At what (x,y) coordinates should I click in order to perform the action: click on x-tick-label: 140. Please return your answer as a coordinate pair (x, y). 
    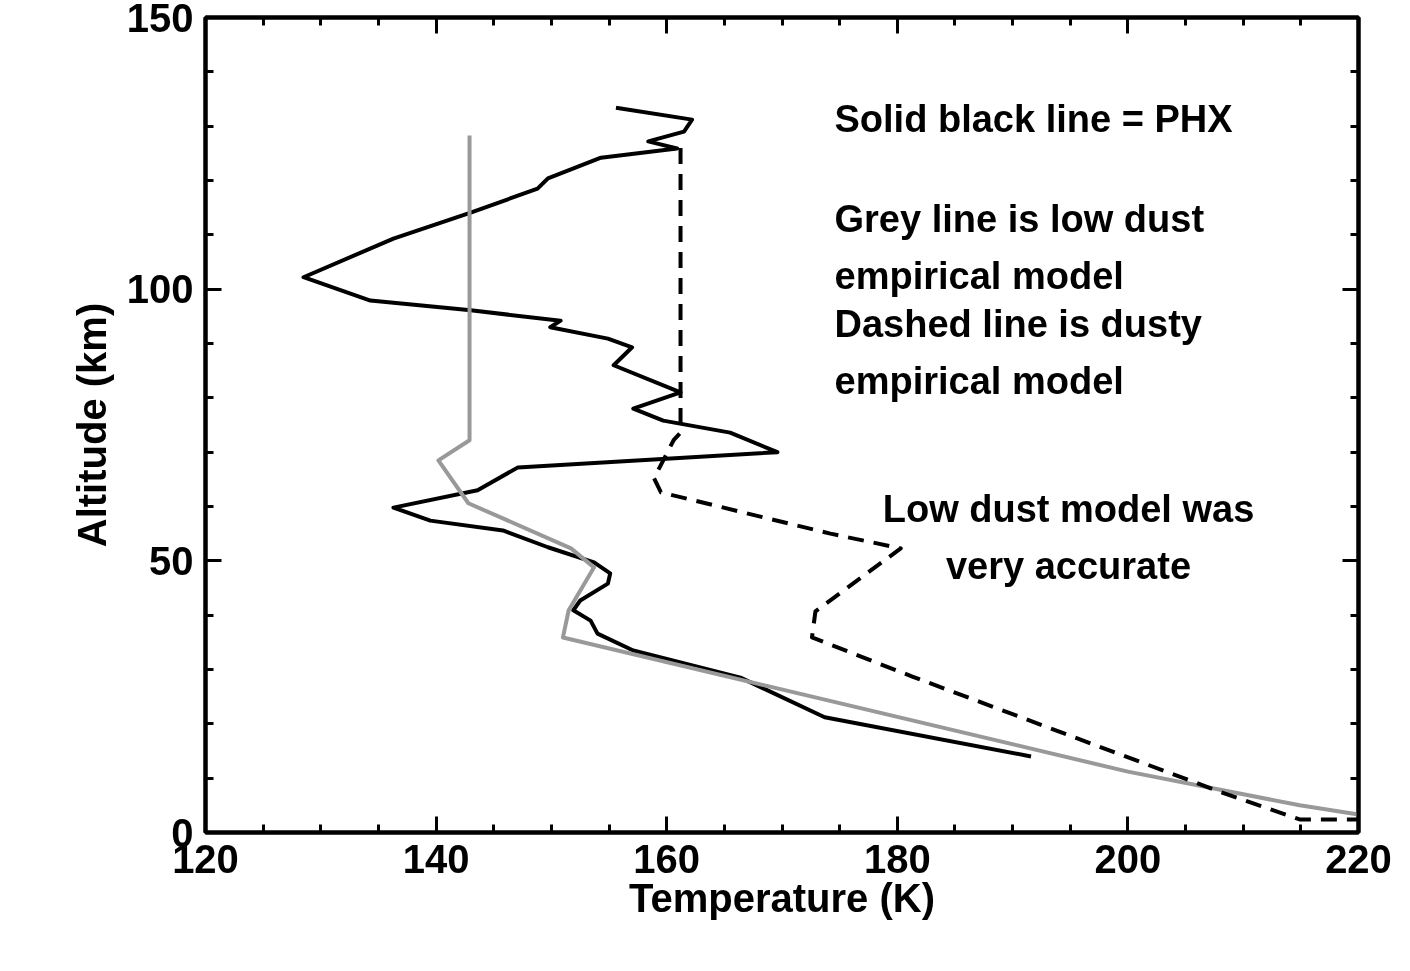
    Looking at the image, I should click on (436, 858).